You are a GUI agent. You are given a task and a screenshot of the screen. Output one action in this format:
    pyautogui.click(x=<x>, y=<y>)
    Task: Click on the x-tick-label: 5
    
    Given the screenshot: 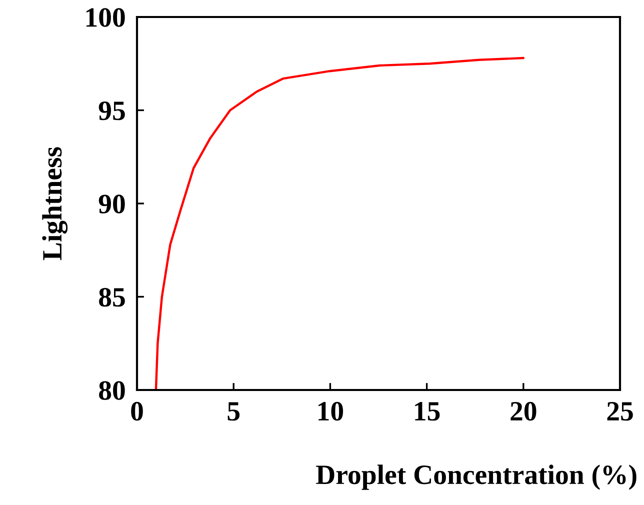 What is the action you would take?
    pyautogui.click(x=234, y=411)
    